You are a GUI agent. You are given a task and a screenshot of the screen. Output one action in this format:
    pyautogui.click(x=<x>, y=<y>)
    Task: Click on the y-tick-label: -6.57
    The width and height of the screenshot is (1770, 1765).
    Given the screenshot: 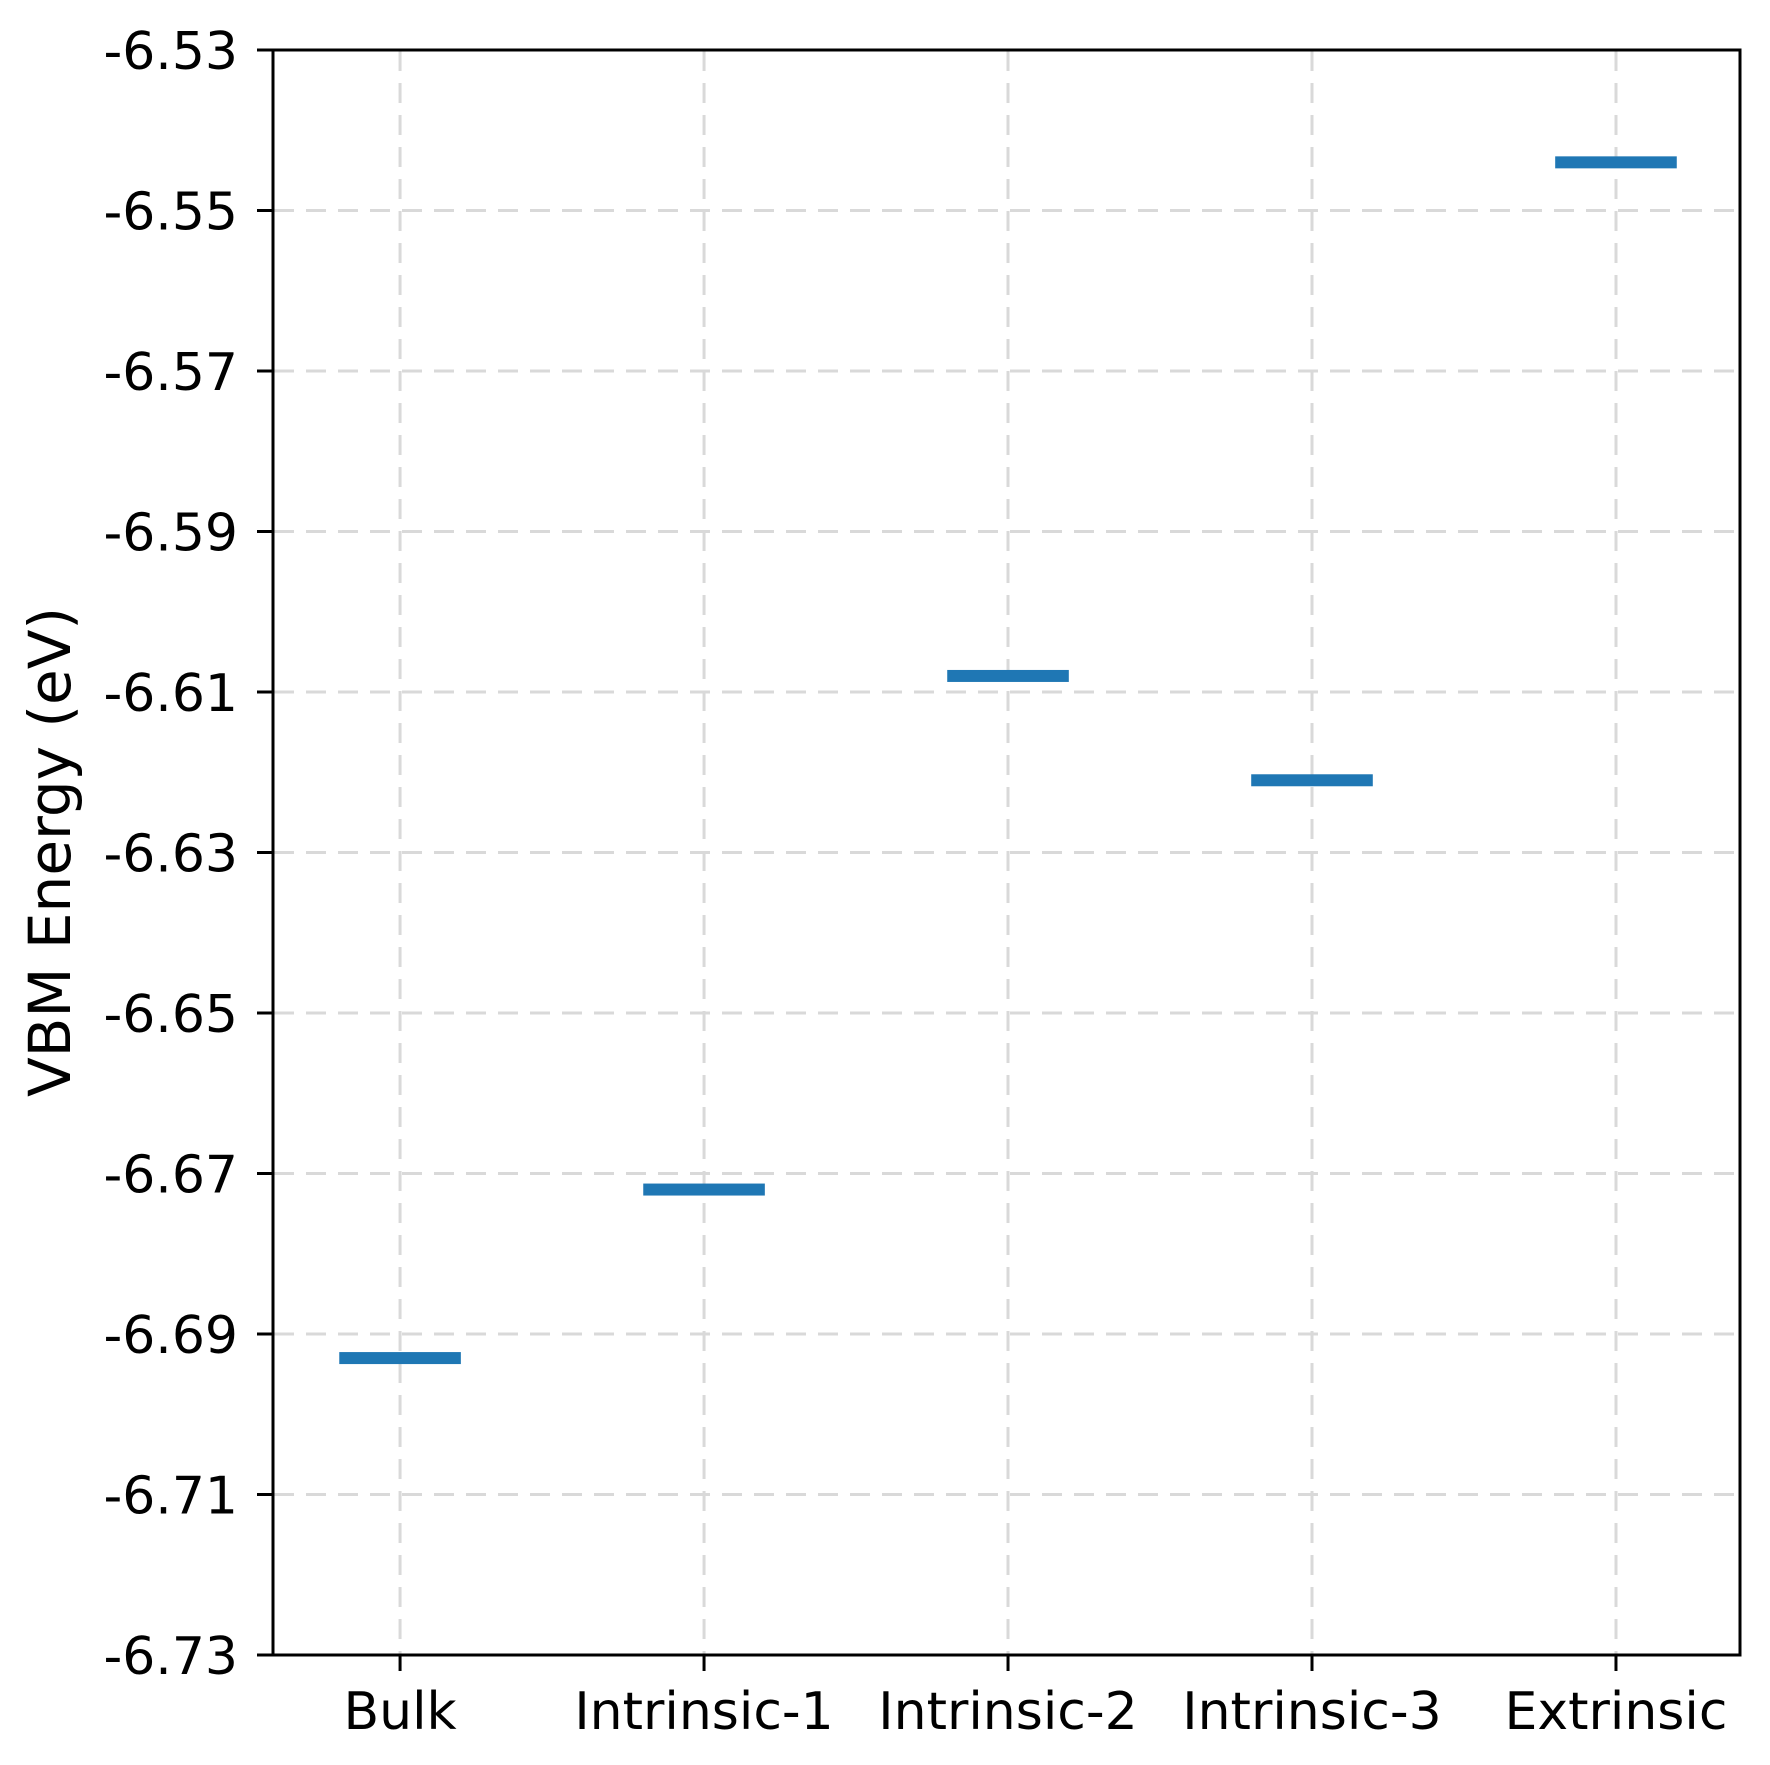 What is the action you would take?
    pyautogui.click(x=170, y=373)
    